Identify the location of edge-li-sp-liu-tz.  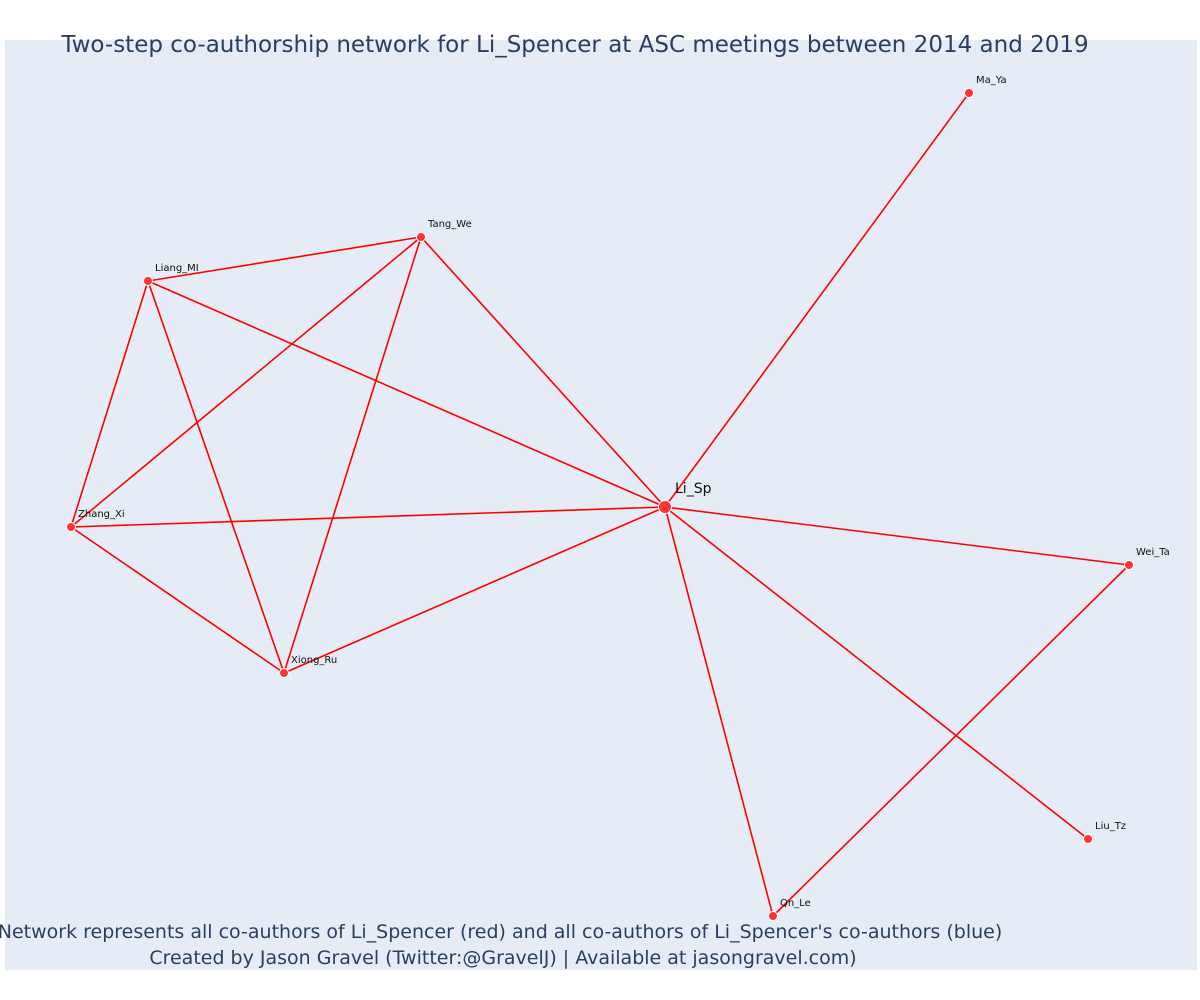
(876, 673).